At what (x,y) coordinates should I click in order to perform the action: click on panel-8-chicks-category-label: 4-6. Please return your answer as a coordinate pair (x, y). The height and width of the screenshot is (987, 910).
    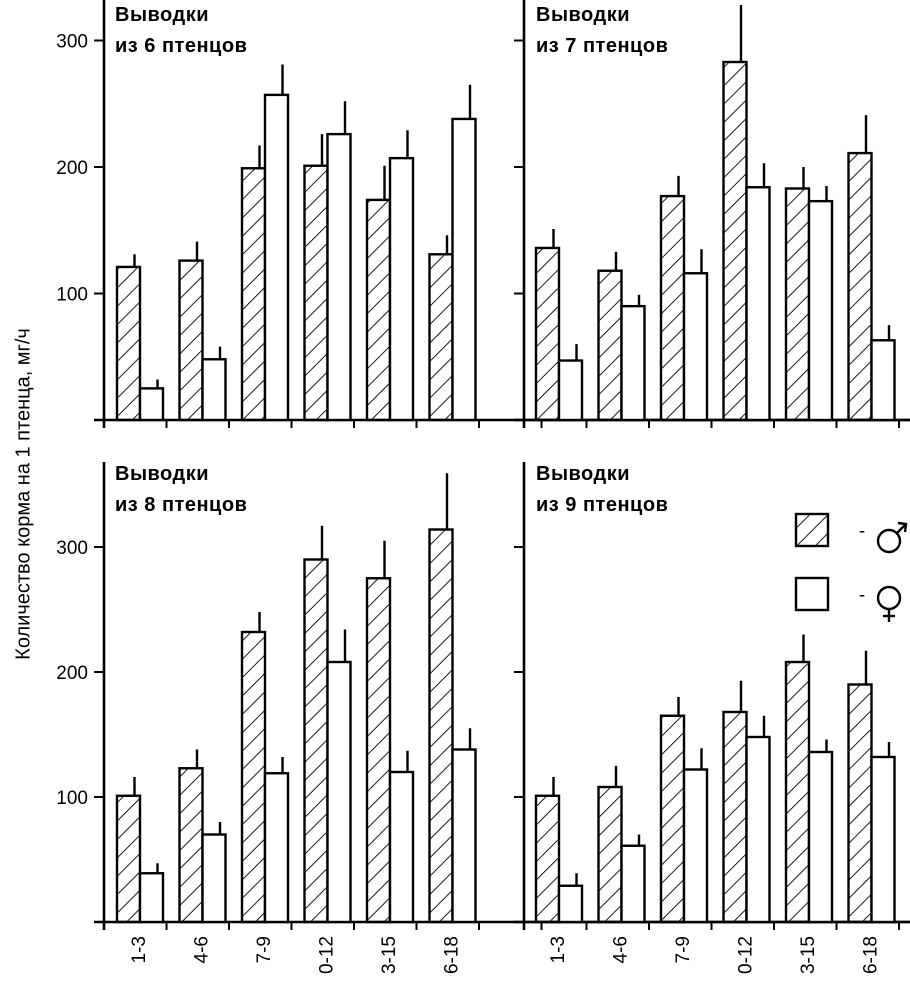
    Looking at the image, I should click on (202, 949).